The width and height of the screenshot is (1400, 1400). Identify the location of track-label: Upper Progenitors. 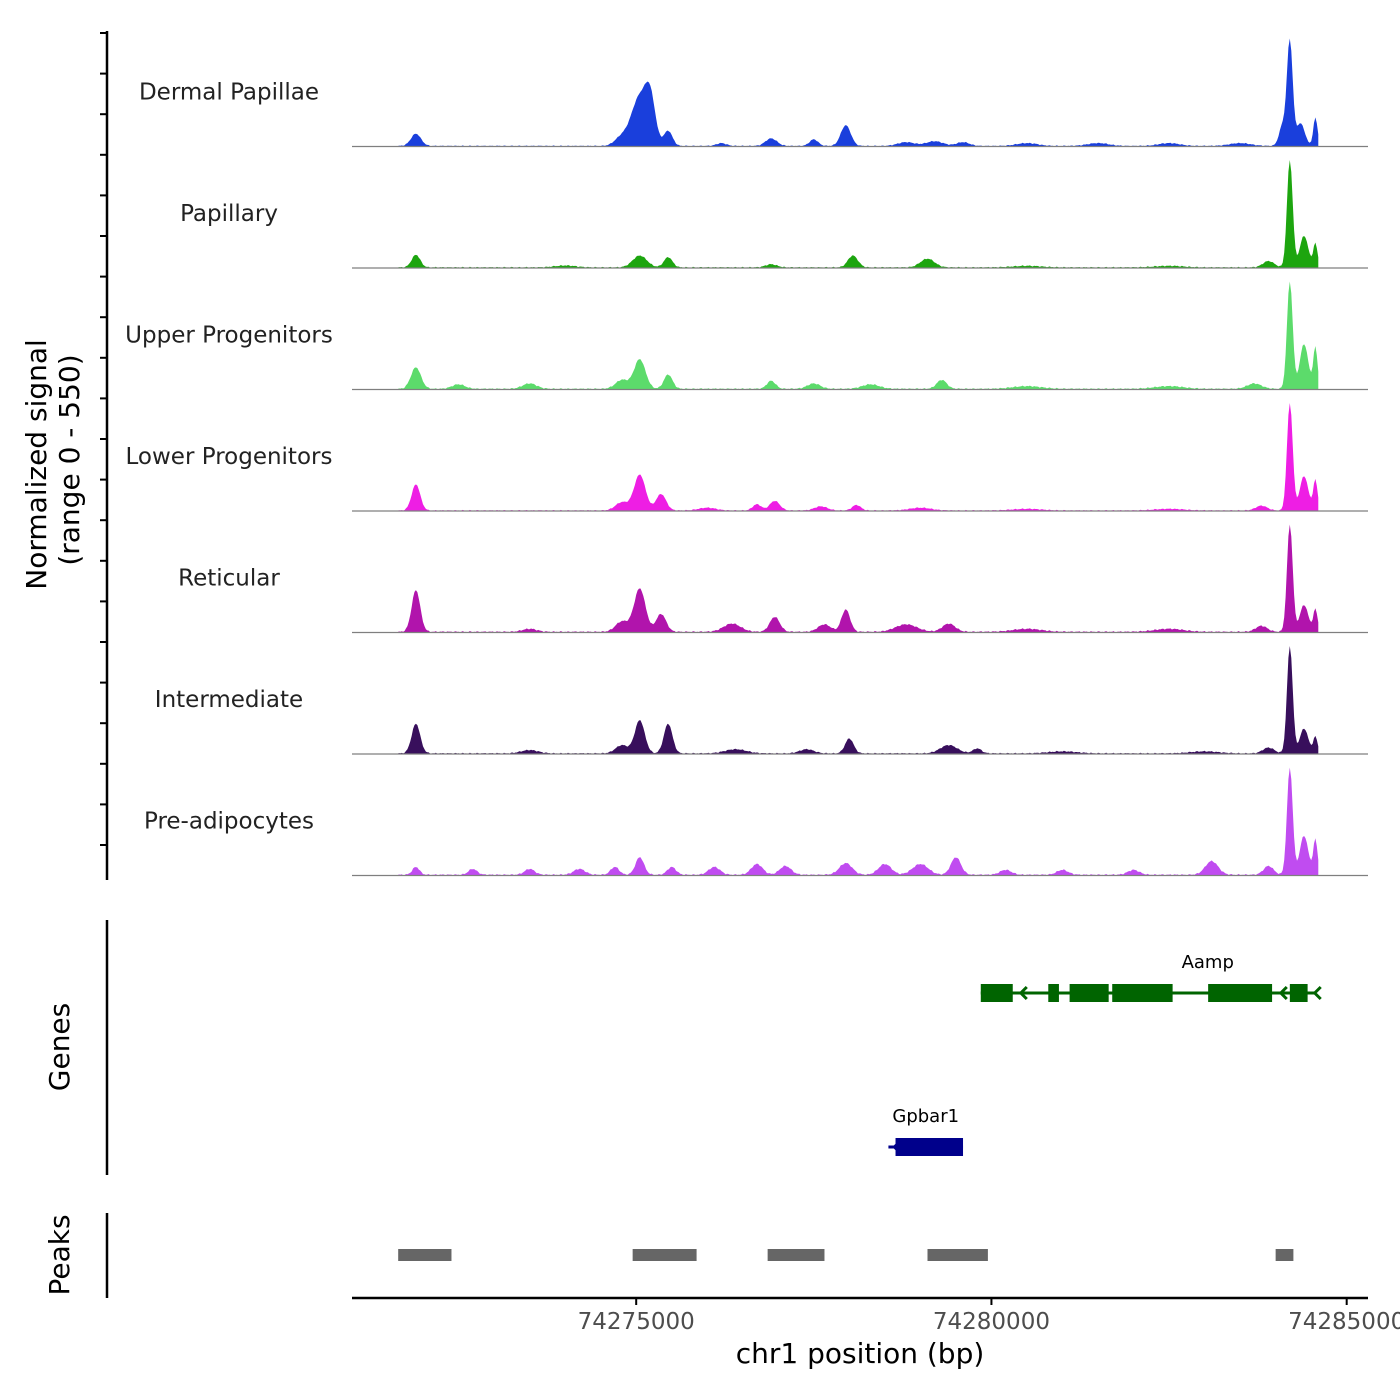
(229, 336).